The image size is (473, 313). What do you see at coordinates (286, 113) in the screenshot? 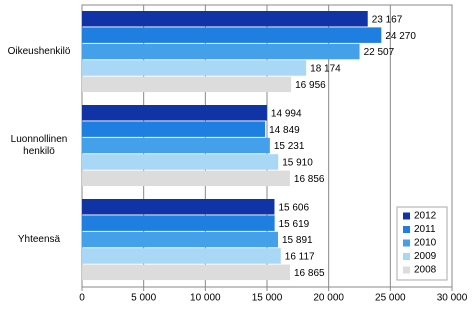
I see `data-label: 14 994` at bounding box center [286, 113].